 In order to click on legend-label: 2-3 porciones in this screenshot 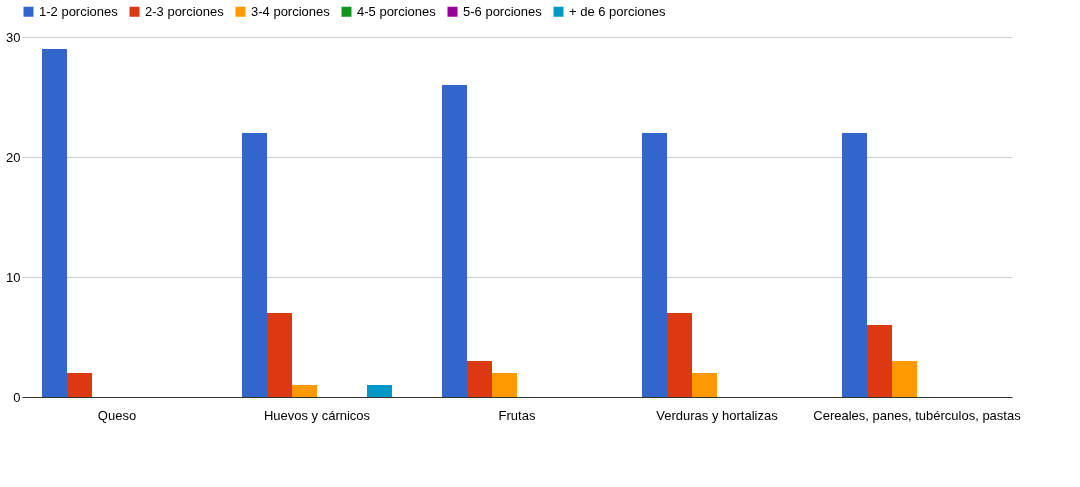, I will do `click(185, 11)`.